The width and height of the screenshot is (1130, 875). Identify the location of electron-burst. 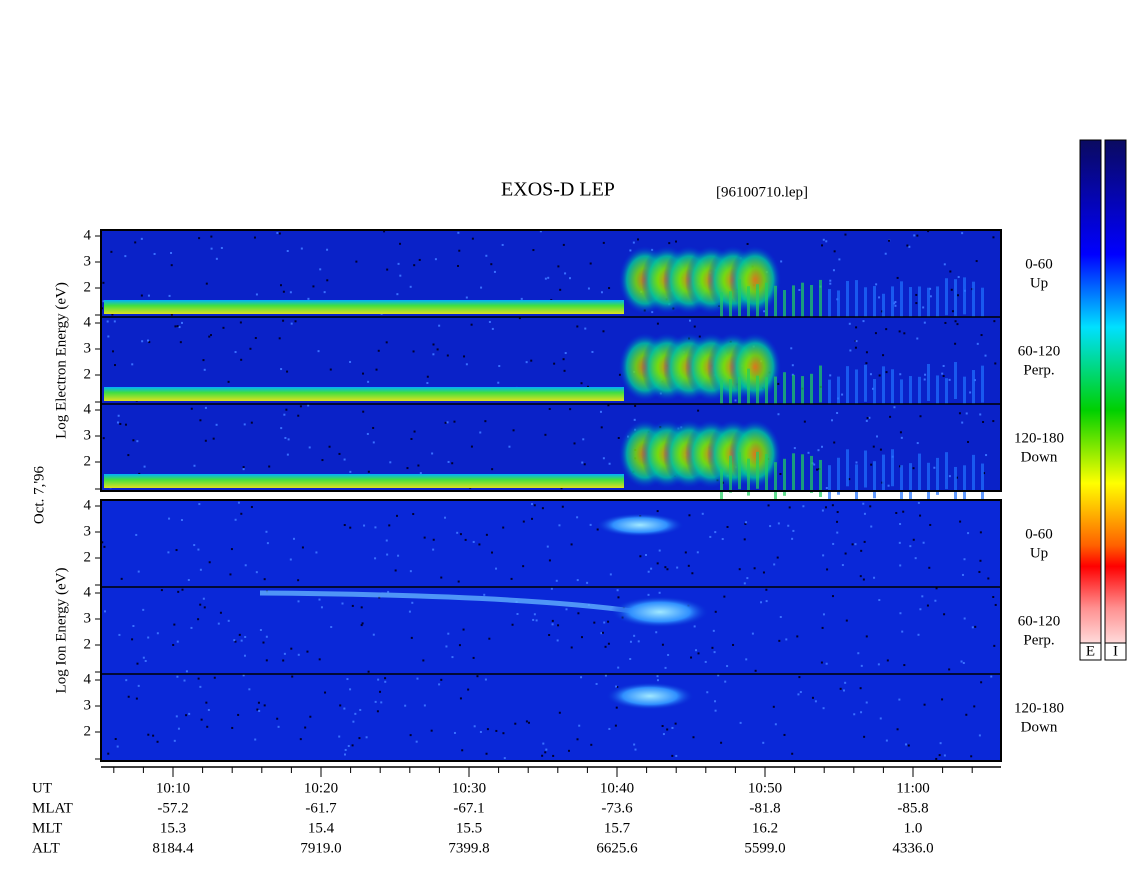
(755, 454).